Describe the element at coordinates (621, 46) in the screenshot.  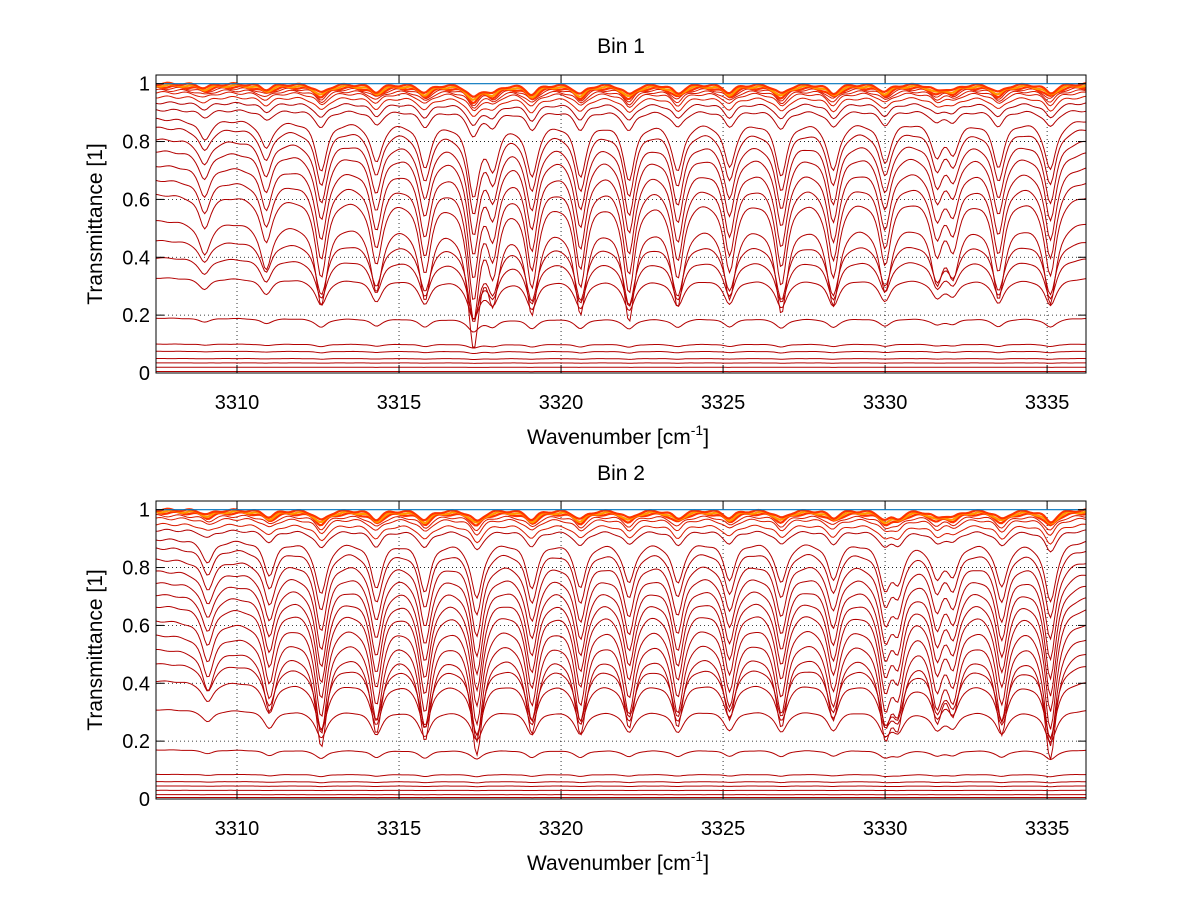
I see `chart-title: Bin 1` at that location.